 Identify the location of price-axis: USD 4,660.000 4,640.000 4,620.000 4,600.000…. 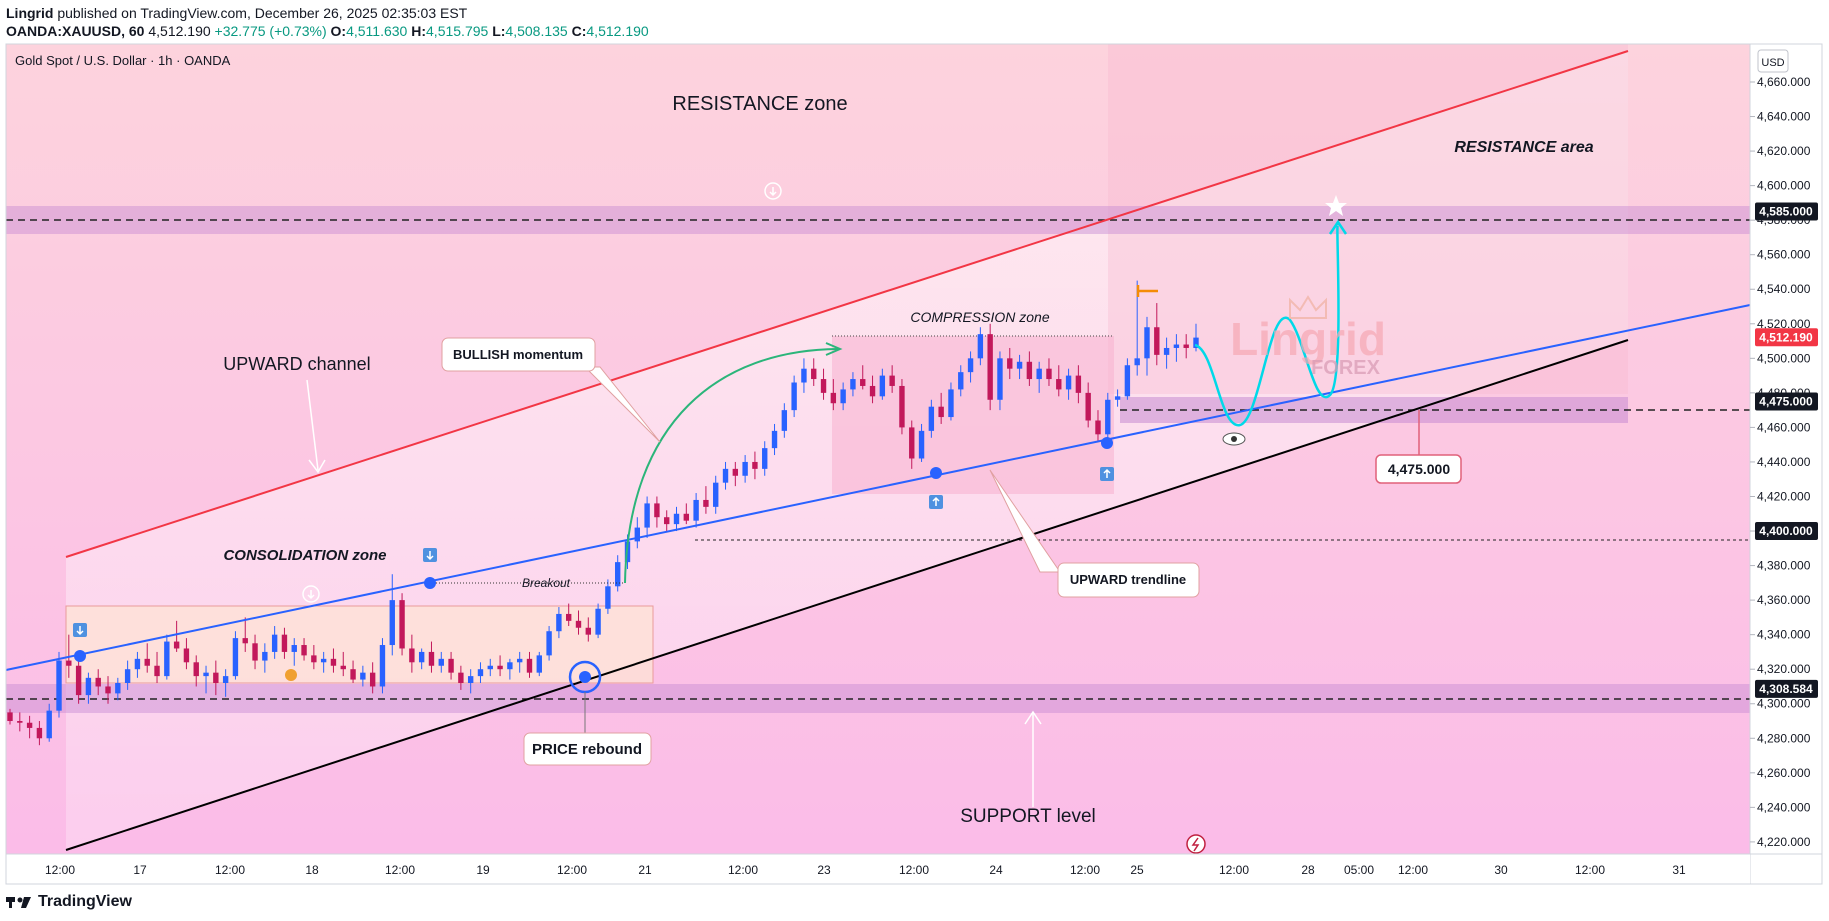
(1785, 464).